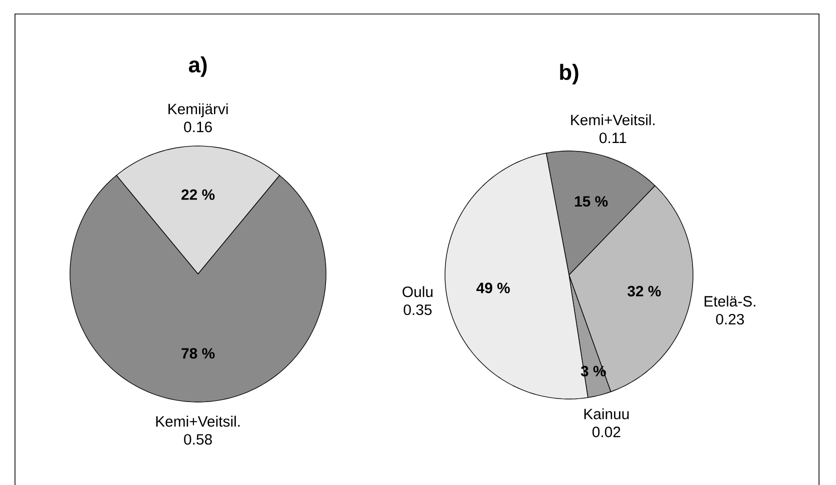  Describe the element at coordinates (198, 110) in the screenshot. I see `slice-label: Kemijärvi` at that location.